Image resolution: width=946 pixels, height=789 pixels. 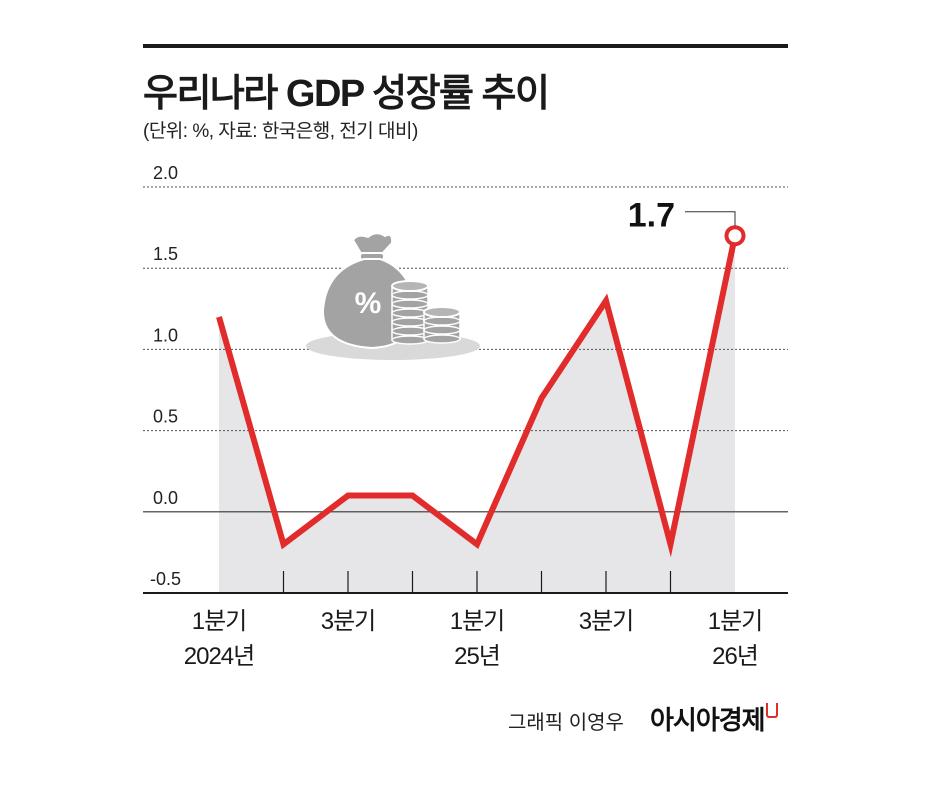 I want to click on x-tick-label: 2024년, so click(x=219, y=656).